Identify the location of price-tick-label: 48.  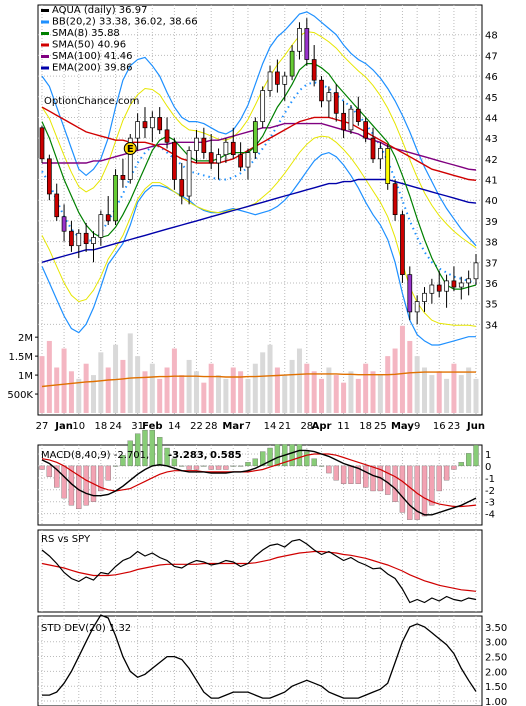
(491, 36).